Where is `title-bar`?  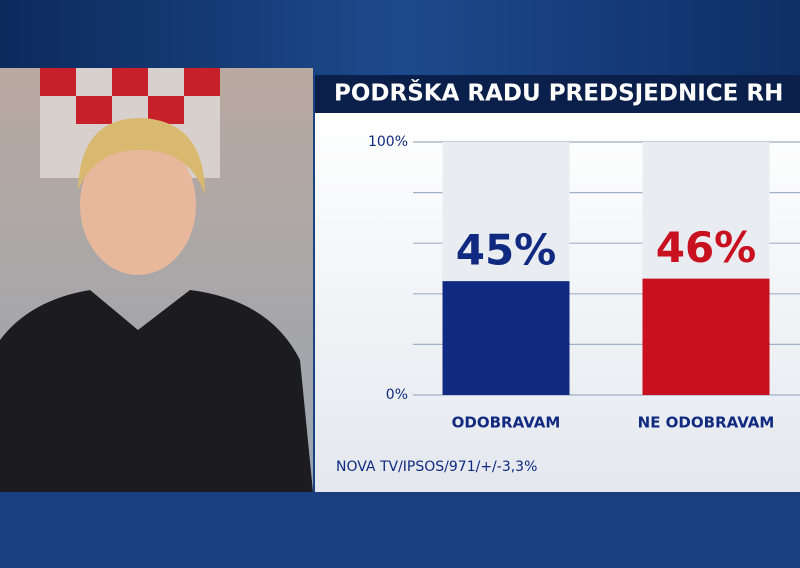 title-bar is located at coordinates (557, 94).